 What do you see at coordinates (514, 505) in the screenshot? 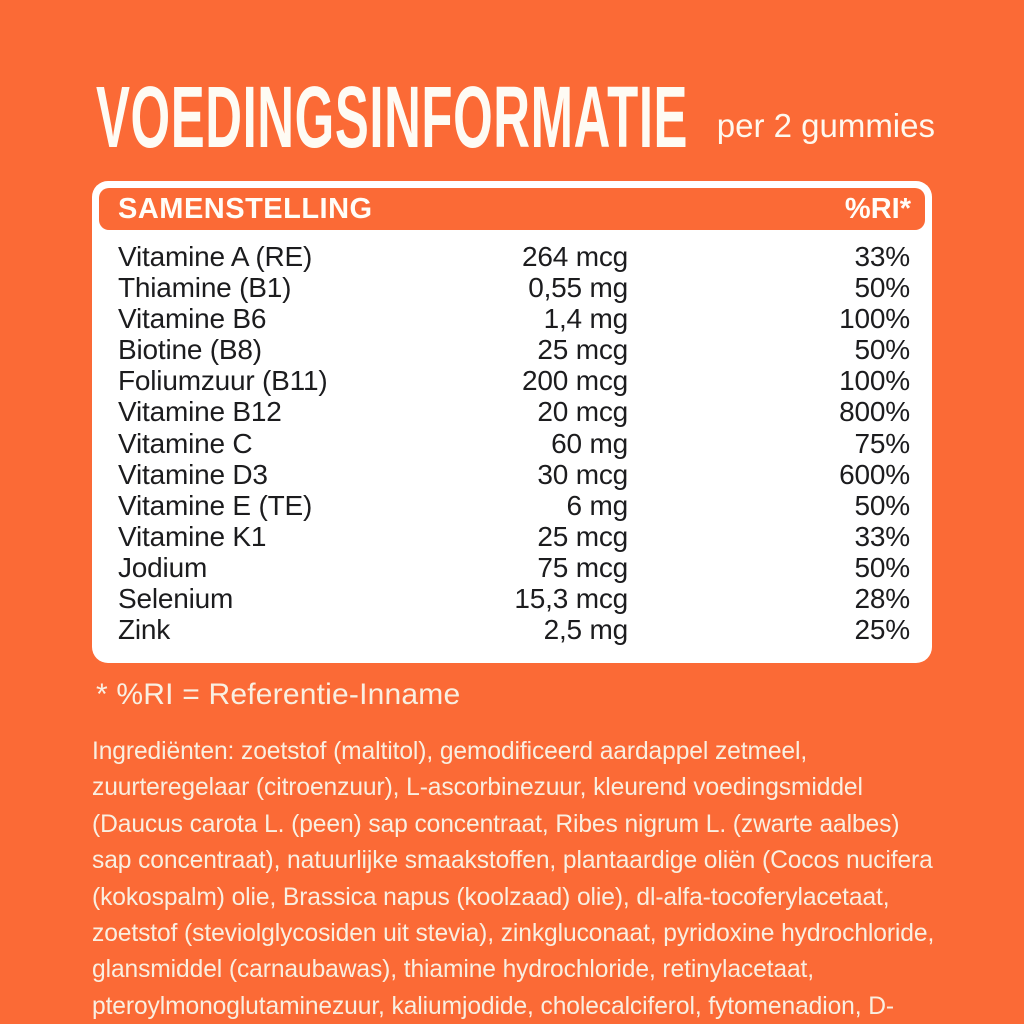
I see `table-row: Vitamine E (TE) 6 mg 50%` at bounding box center [514, 505].